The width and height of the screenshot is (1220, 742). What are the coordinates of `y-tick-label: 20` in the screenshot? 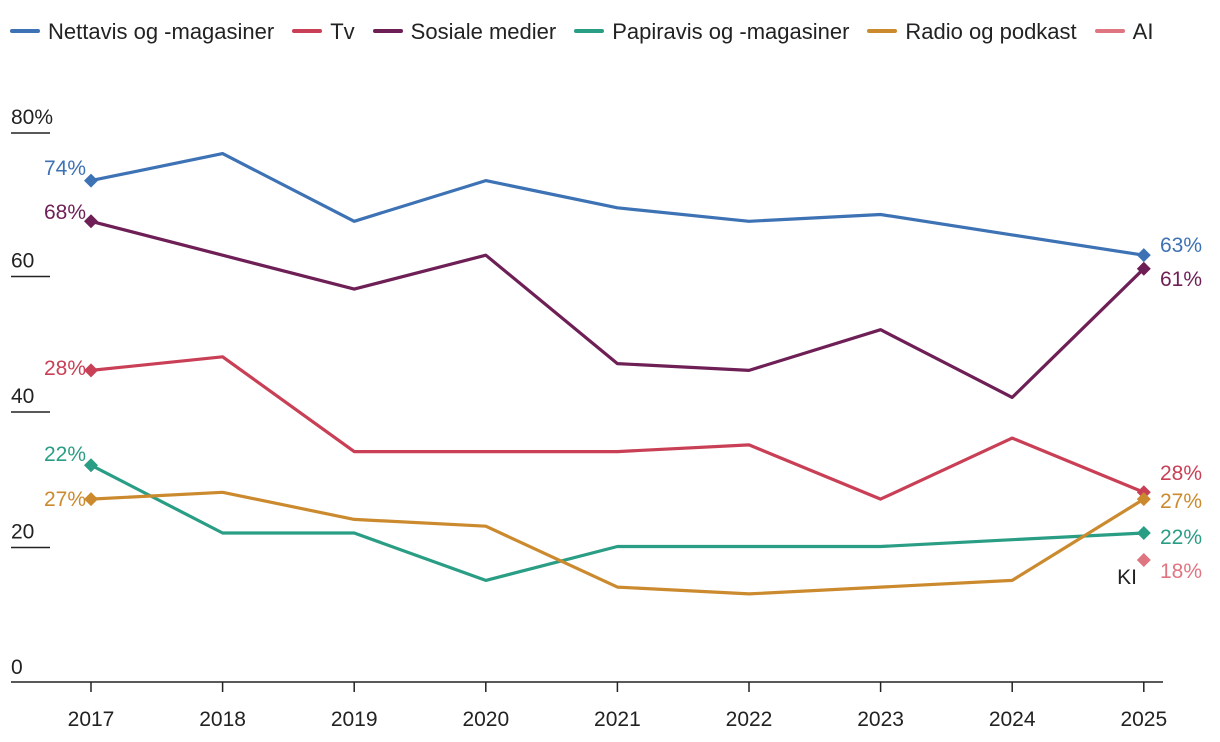 It's located at (22, 532).